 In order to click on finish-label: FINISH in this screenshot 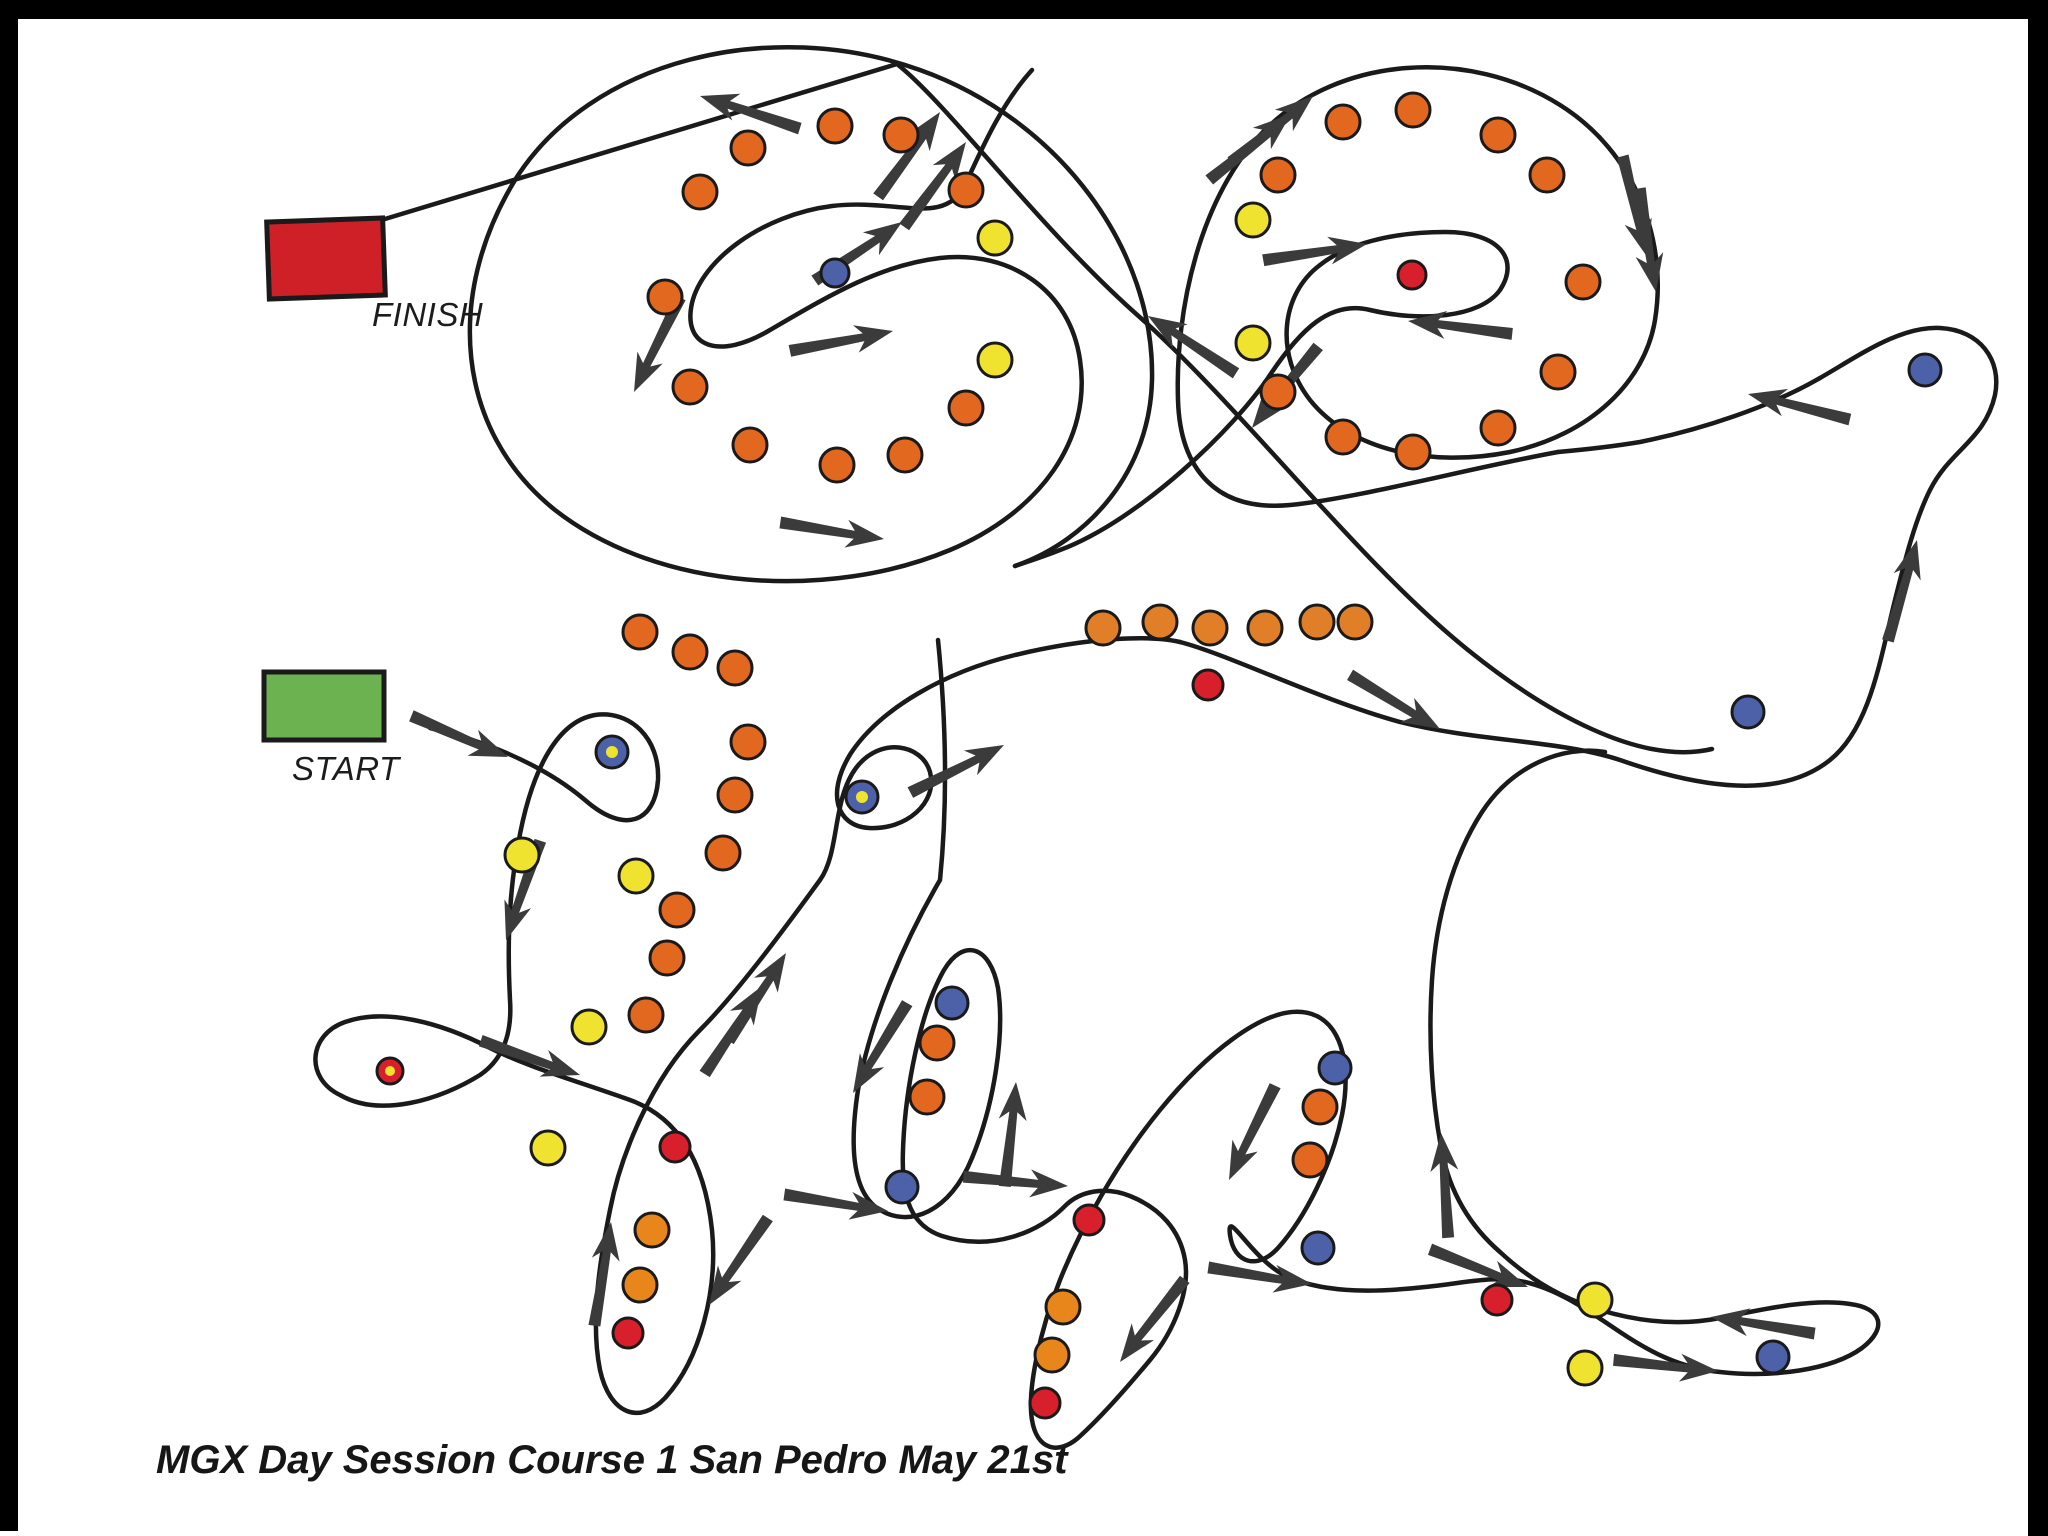, I will do `click(428, 314)`.